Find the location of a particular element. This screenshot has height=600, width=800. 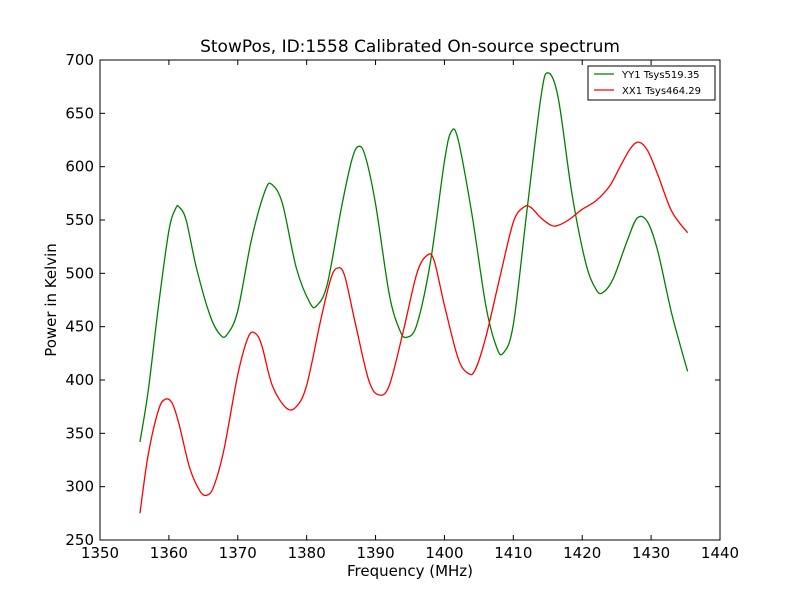

y-tick-label: 550 is located at coordinates (79, 220).